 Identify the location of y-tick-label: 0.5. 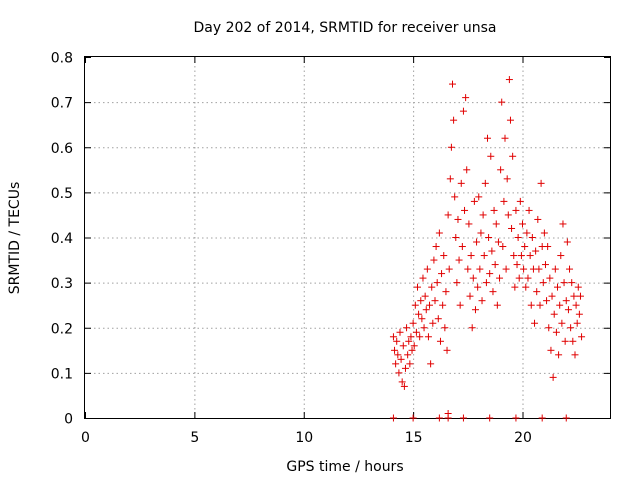
(62, 194).